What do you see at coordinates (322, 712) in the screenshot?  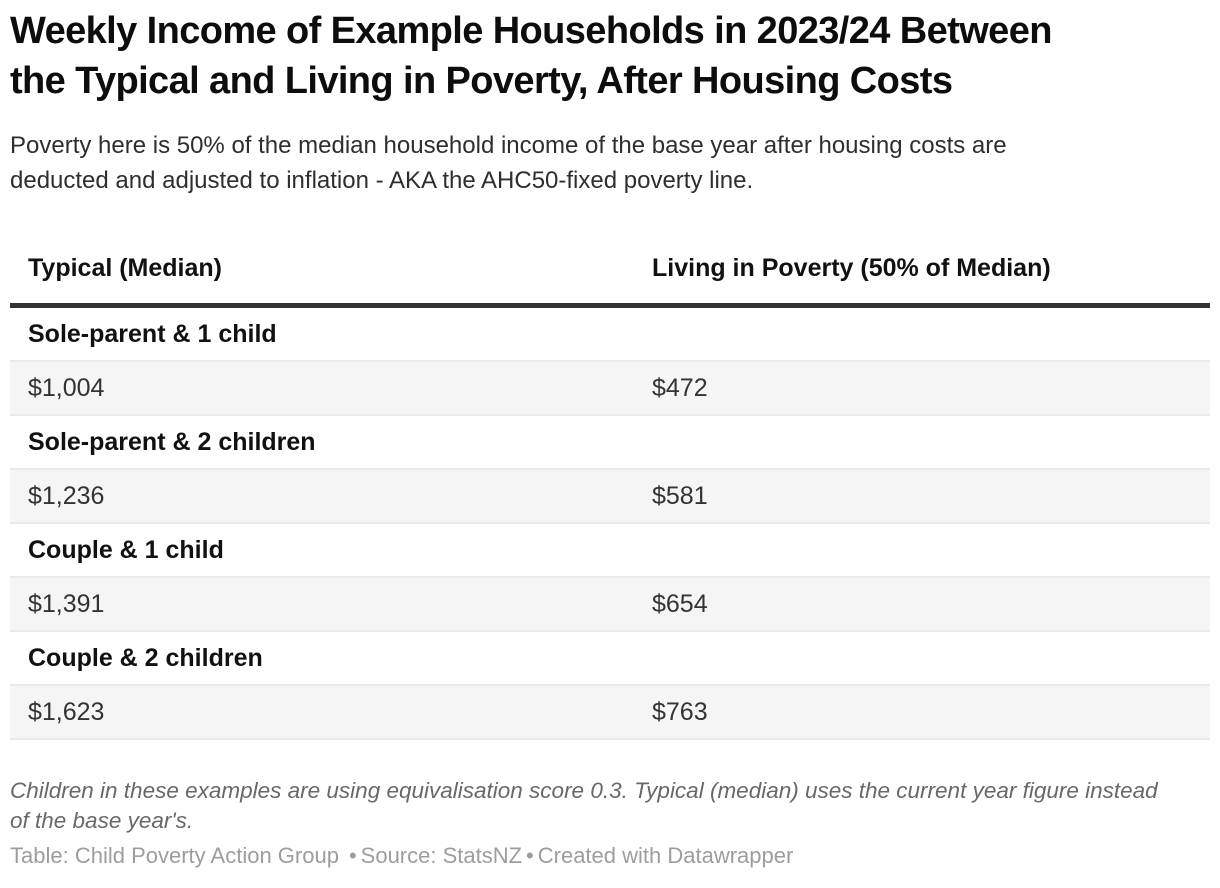 I see `typical-value-cell: $1,623` at bounding box center [322, 712].